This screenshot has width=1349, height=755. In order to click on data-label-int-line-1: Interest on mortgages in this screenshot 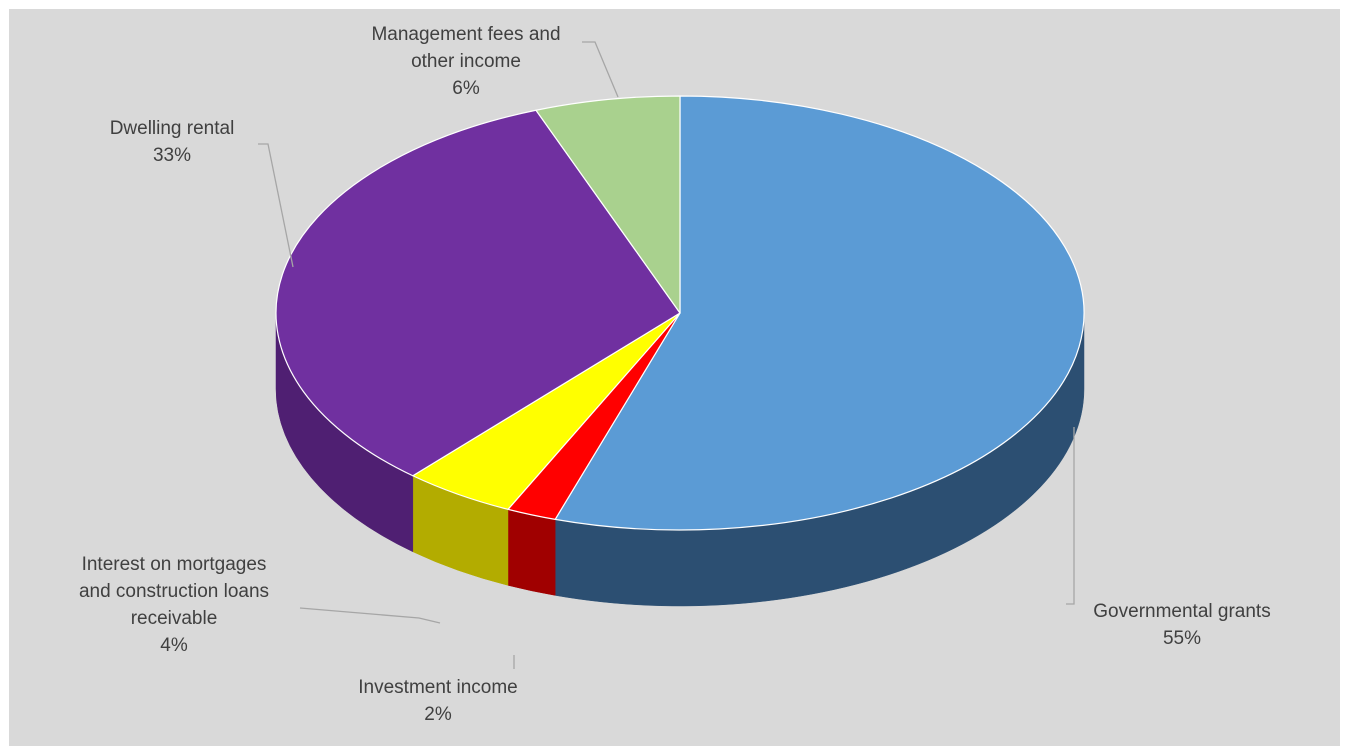, I will do `click(174, 564)`.